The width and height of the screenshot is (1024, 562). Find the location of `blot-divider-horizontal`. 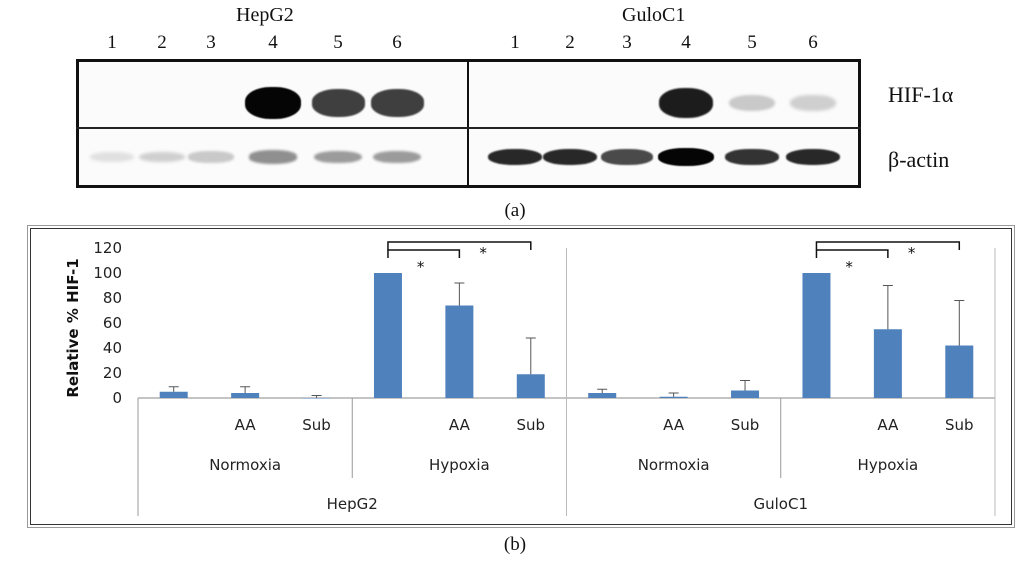

blot-divider-horizontal is located at coordinates (468, 128).